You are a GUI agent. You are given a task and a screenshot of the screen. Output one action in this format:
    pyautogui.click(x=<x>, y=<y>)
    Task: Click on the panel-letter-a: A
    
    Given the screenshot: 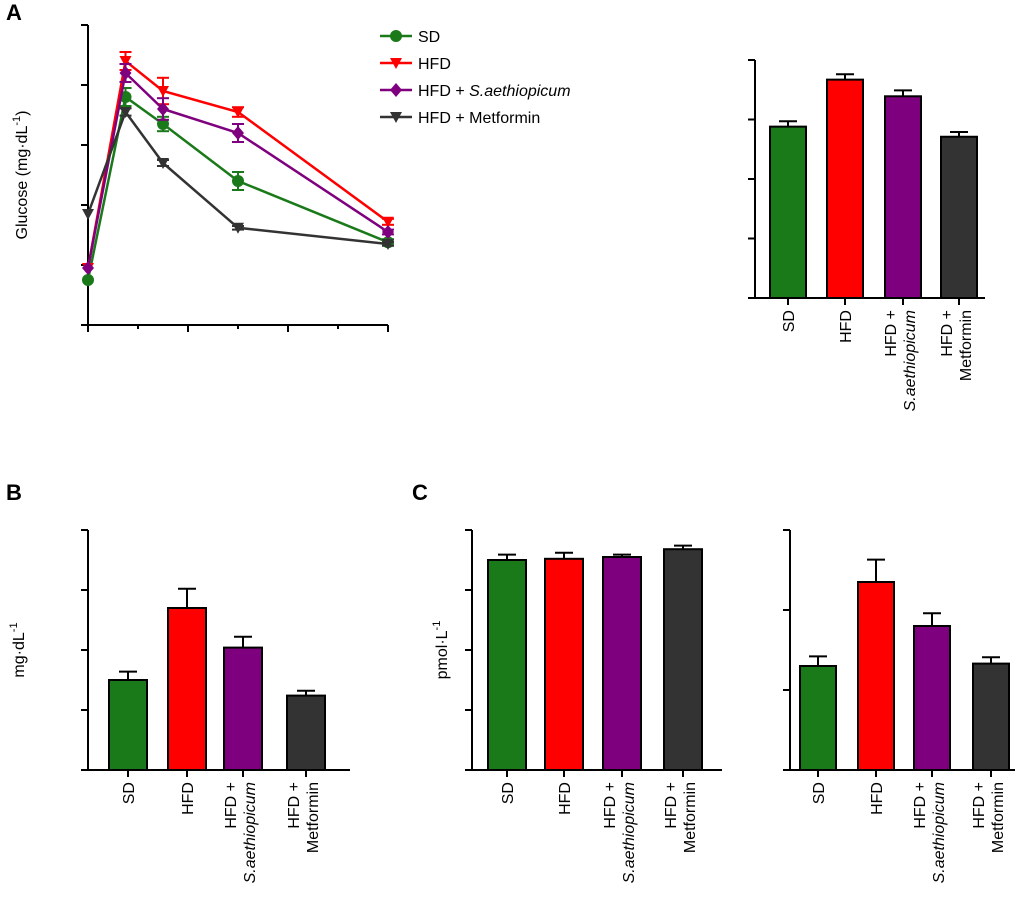 What is the action you would take?
    pyautogui.click(x=14, y=12)
    